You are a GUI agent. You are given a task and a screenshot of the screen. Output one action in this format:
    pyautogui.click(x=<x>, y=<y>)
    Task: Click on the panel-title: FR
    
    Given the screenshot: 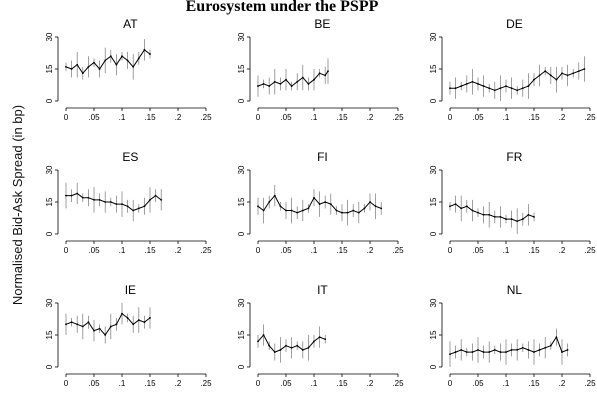 What is the action you would take?
    pyautogui.click(x=514, y=157)
    